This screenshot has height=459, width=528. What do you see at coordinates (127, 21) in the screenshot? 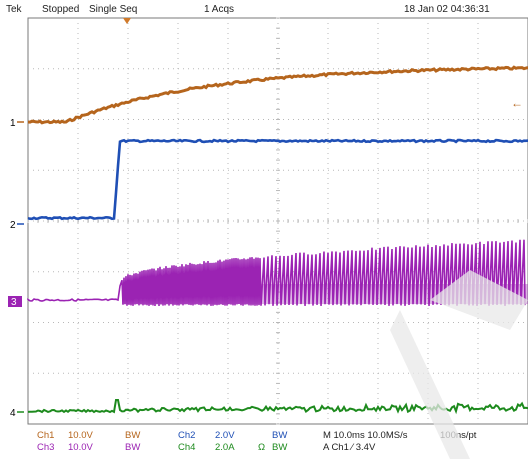
I see `trigger-position-marker` at bounding box center [127, 21].